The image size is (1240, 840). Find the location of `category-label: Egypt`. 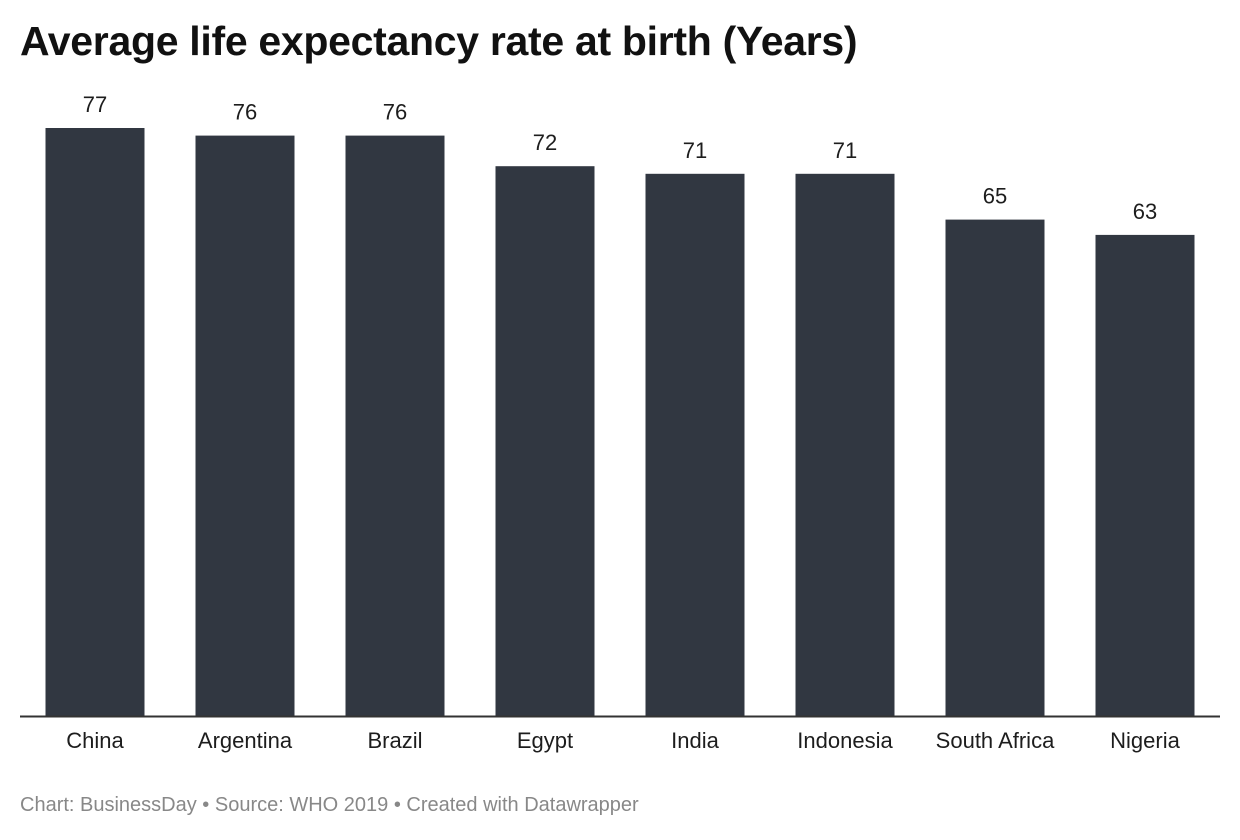

category-label: Egypt is located at coordinates (545, 740).